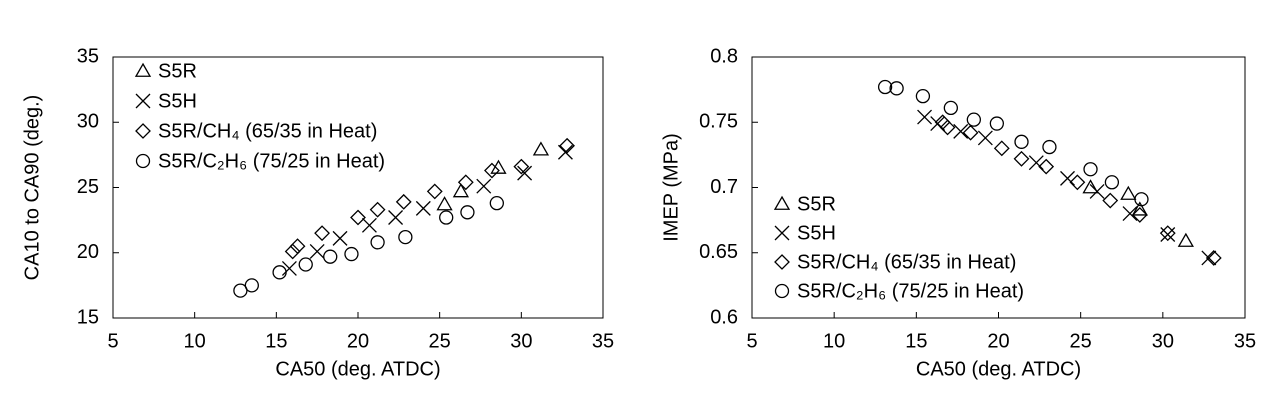 Image resolution: width=1280 pixels, height=420 pixels. Describe the element at coordinates (718, 252) in the screenshot. I see `y-tick-label: 0.65` at that location.